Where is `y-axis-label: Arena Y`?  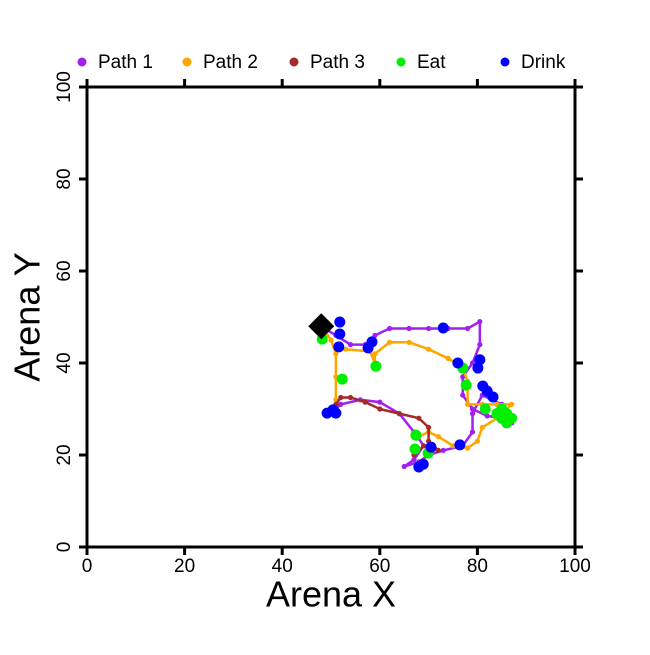
y-axis-label: Arena Y is located at coordinates (27, 316).